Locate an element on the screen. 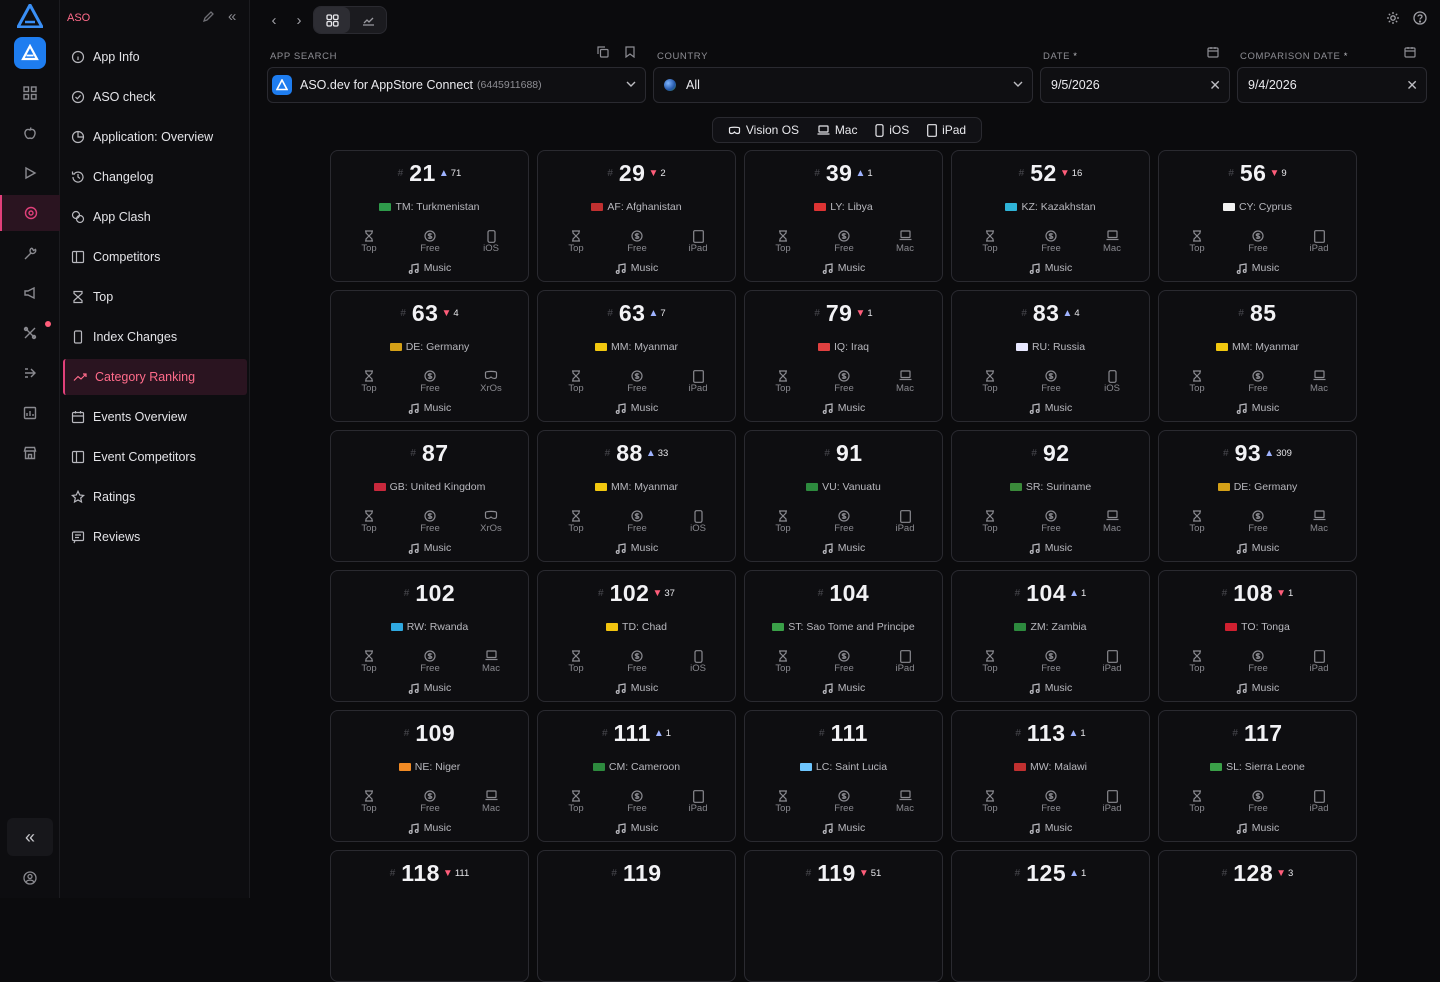  sidebar-item-index-changes: Index Changes is located at coordinates (155, 337).